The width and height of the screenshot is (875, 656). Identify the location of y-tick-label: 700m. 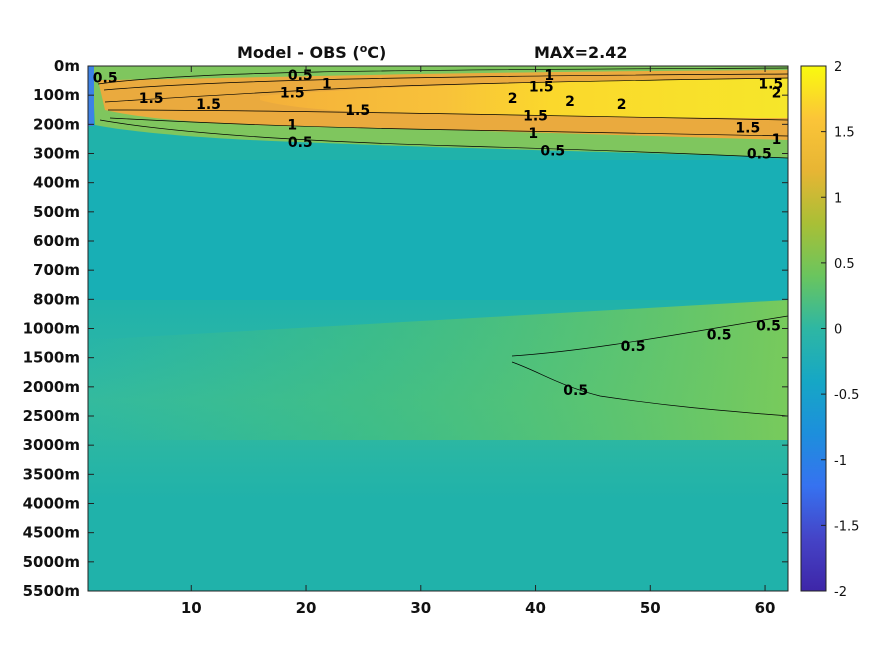
(56, 270).